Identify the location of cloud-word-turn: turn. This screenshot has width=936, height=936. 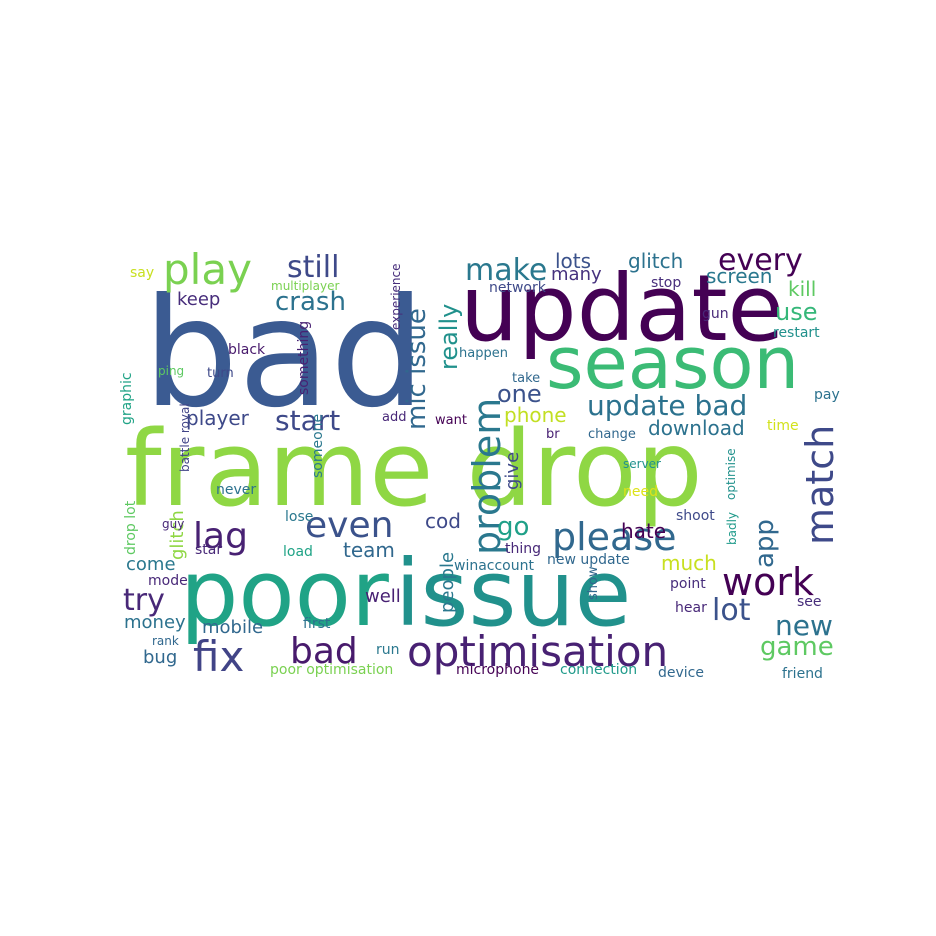
(220, 373).